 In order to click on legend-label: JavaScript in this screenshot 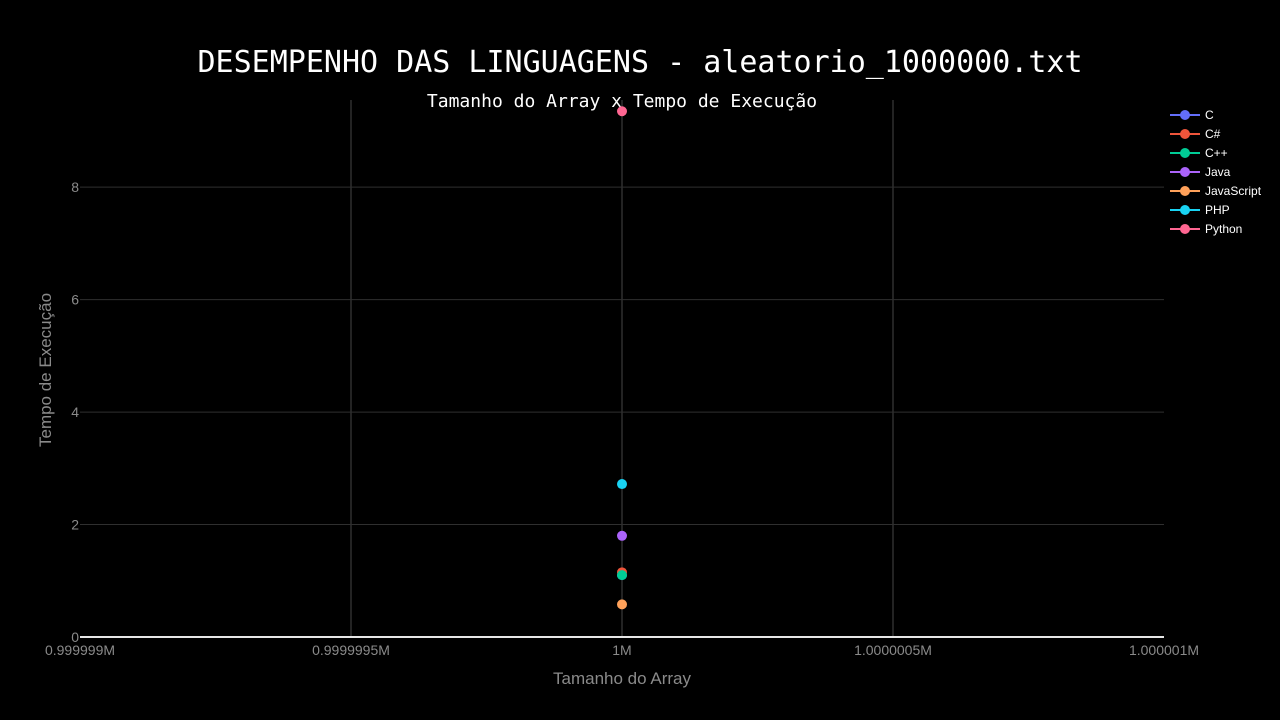, I will do `click(1233, 191)`.